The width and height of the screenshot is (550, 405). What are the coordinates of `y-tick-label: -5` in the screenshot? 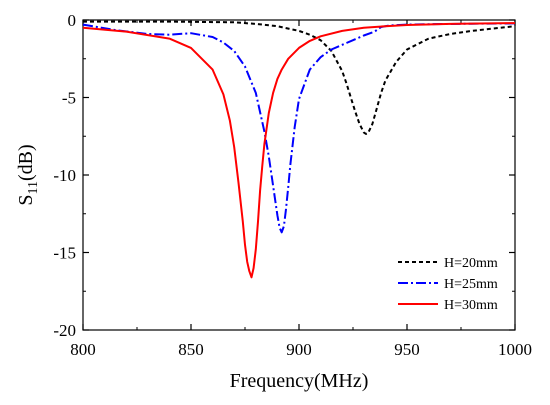 It's located at (69, 98).